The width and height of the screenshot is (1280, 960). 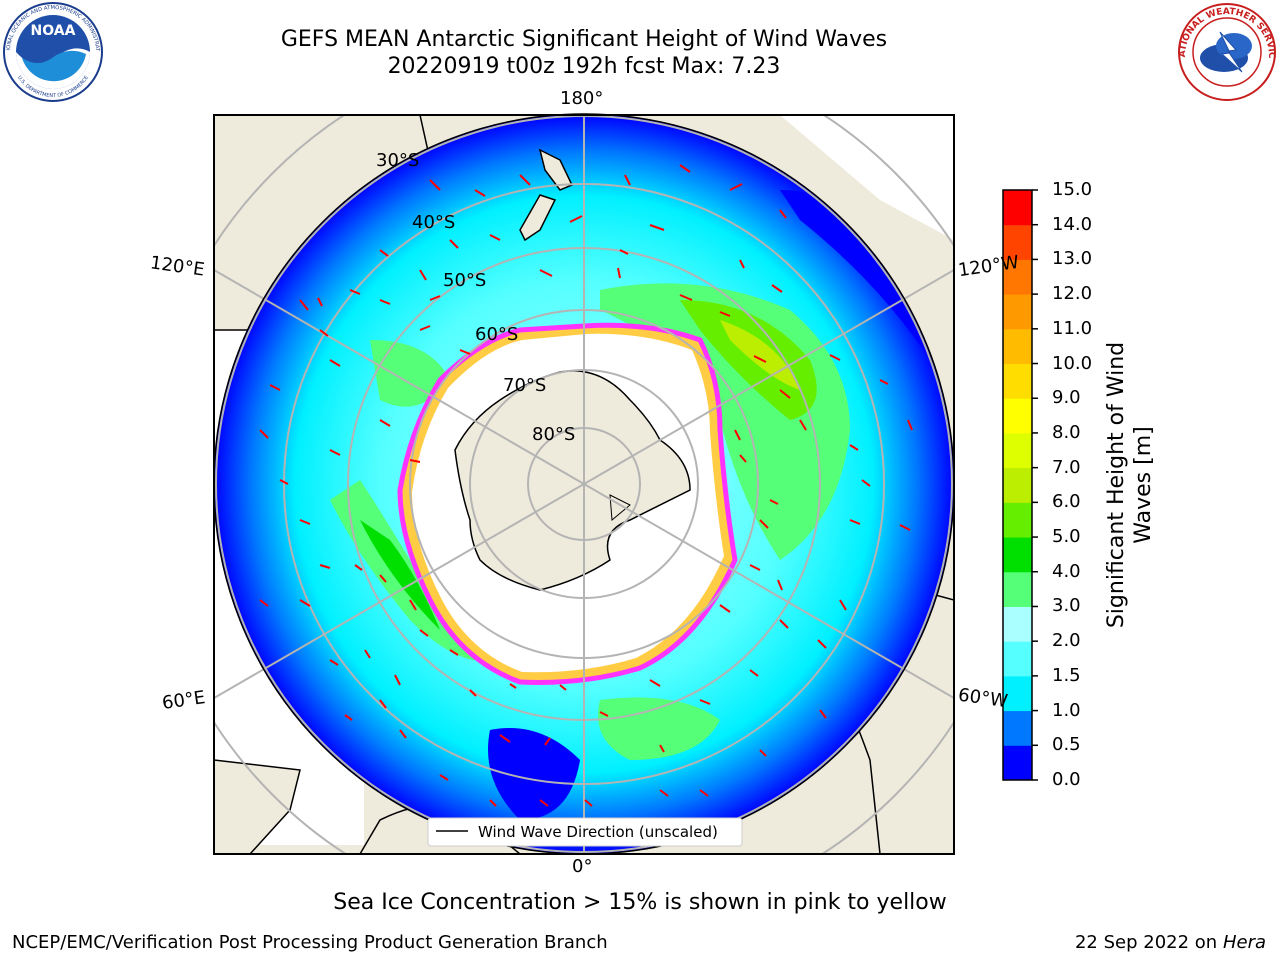 What do you see at coordinates (572, 480) in the screenshot?
I see `land-antarctica` at bounding box center [572, 480].